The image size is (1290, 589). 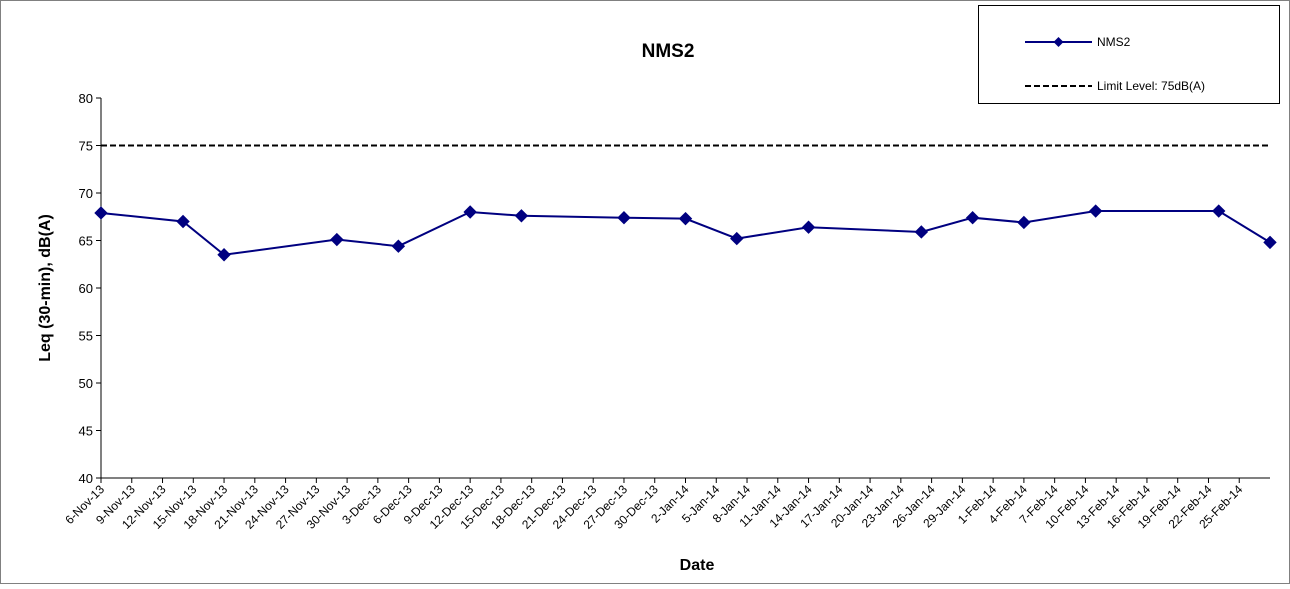 I want to click on y-tick-label: 65, so click(x=86, y=241).